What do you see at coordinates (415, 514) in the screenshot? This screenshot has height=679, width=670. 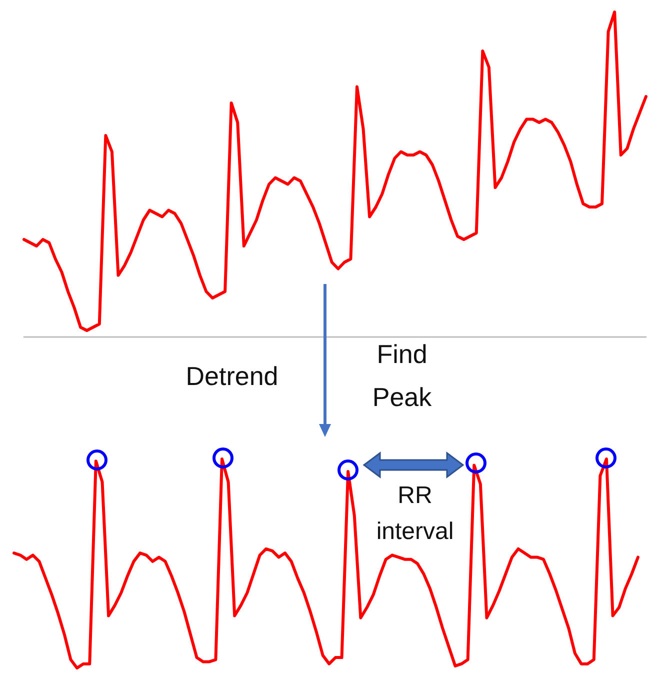 I see `annotation: RR interval` at bounding box center [415, 514].